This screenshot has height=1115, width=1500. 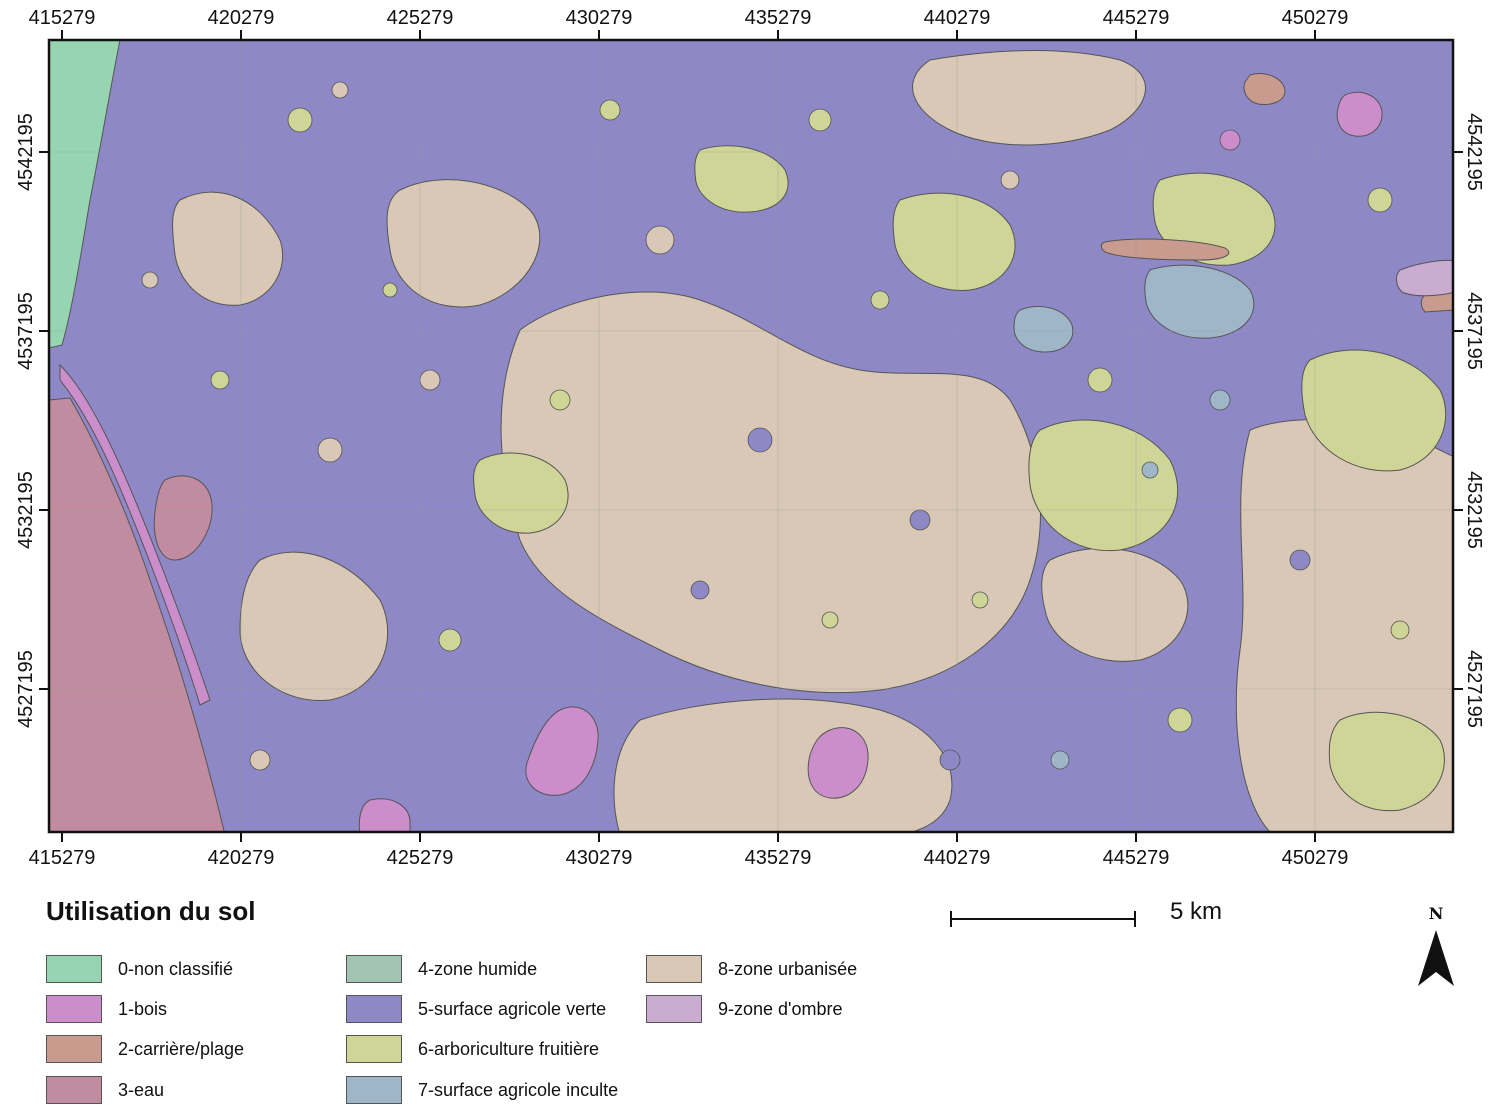 What do you see at coordinates (957, 858) in the screenshot?
I see `x-tick-bottom: 440279` at bounding box center [957, 858].